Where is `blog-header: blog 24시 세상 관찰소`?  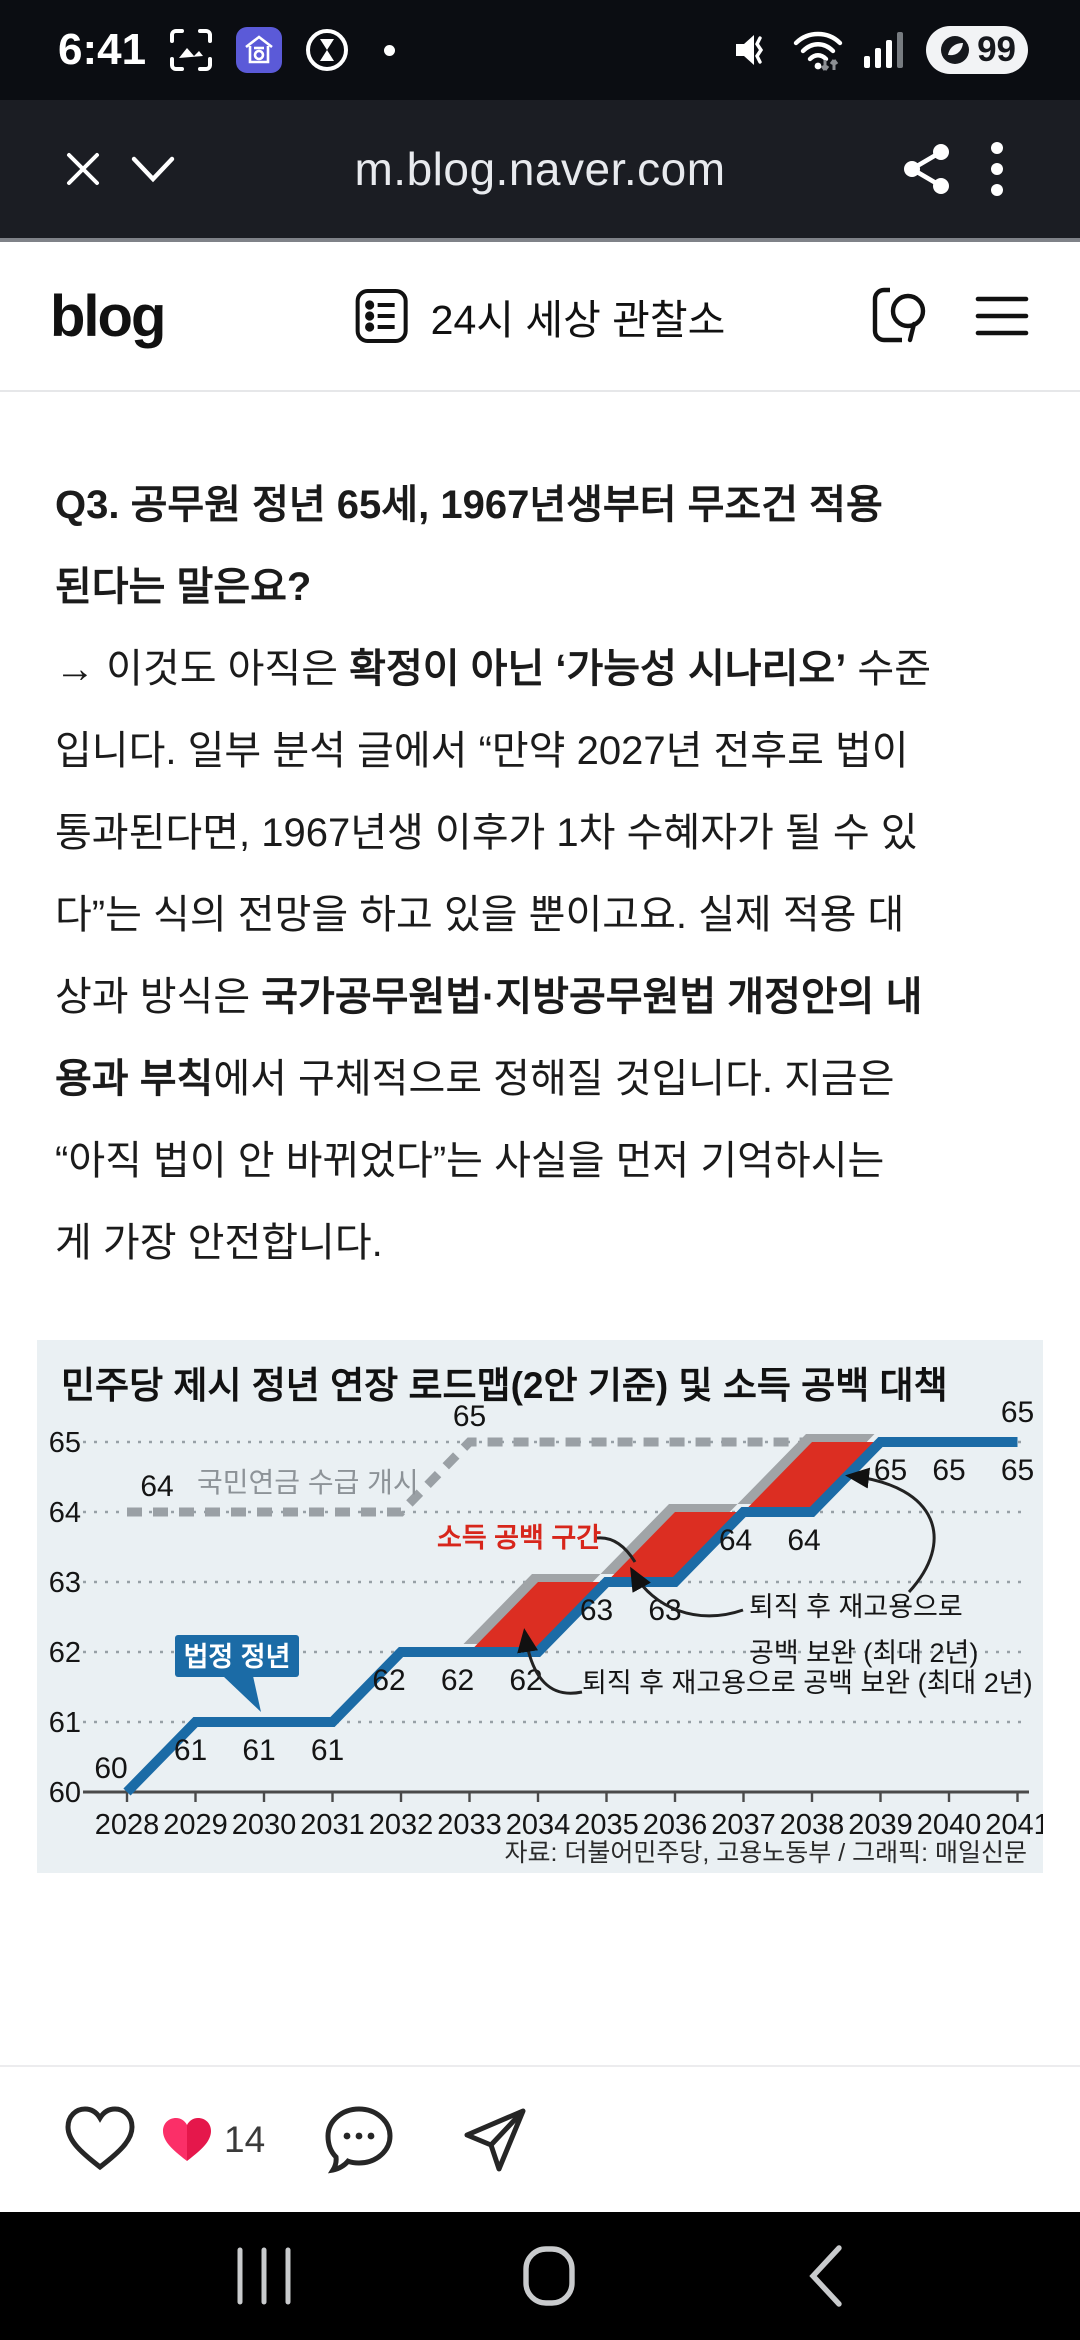 blog-header: blog 24시 세상 관찰소 is located at coordinates (540, 317).